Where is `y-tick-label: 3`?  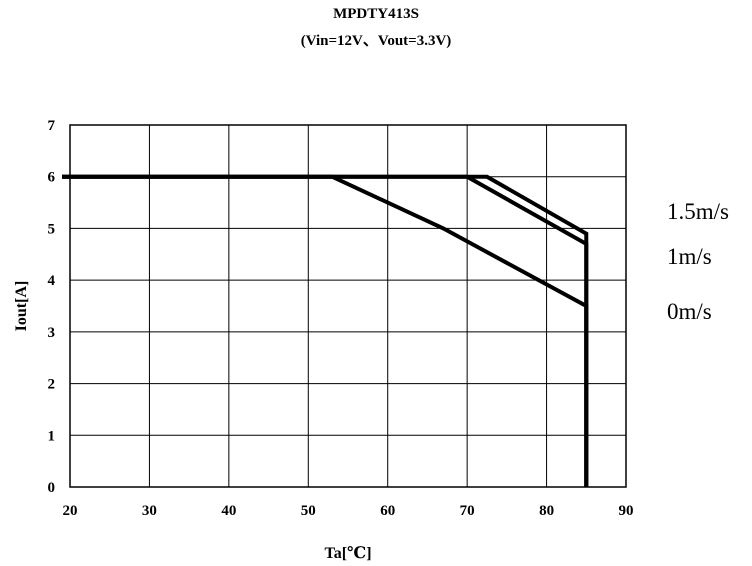 y-tick-label: 3 is located at coordinates (52, 333).